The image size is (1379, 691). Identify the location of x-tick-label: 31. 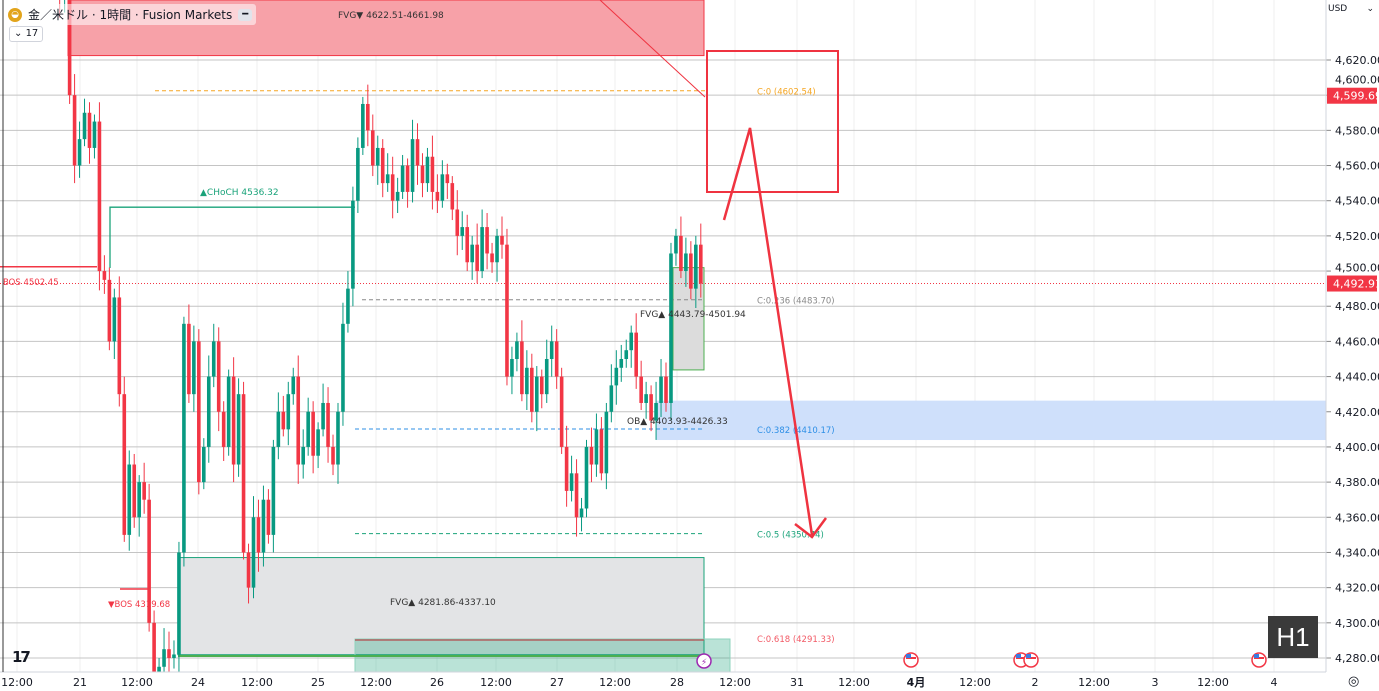
(797, 682).